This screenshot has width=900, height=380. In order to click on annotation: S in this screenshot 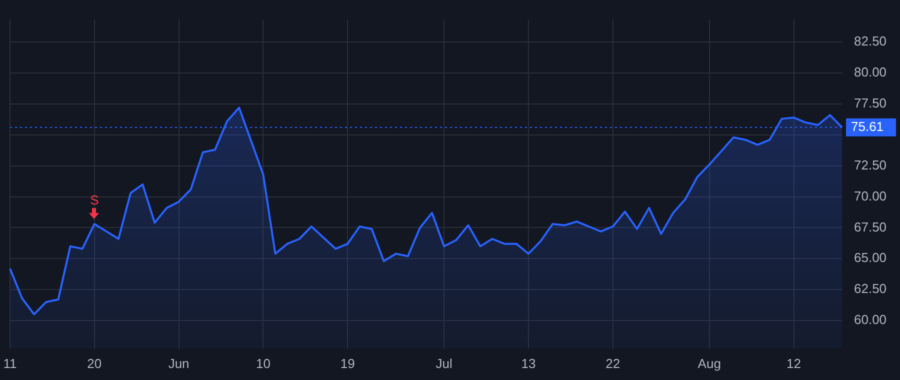, I will do `click(95, 200)`.